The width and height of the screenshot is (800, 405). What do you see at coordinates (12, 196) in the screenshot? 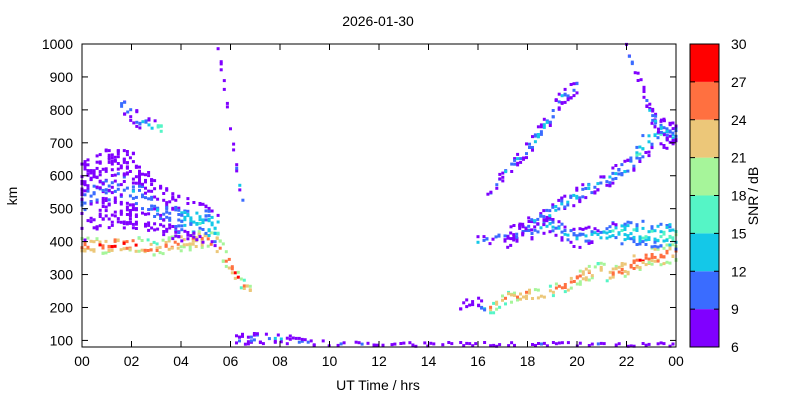
I see `y-axis-label: km` at bounding box center [12, 196].